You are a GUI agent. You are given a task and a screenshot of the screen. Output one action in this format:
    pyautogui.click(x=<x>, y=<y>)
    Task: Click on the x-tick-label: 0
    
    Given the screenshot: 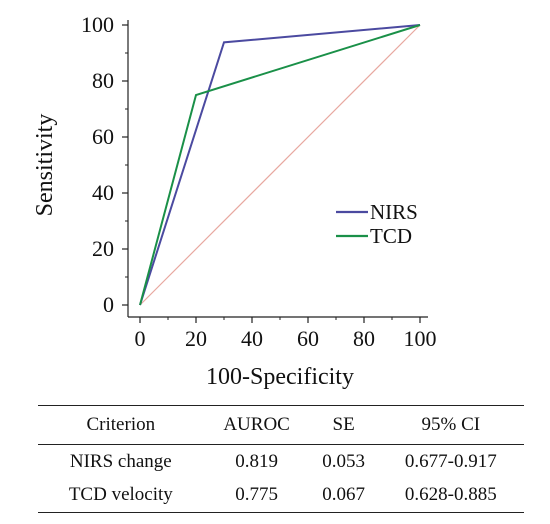 What is the action you would take?
    pyautogui.click(x=140, y=338)
    